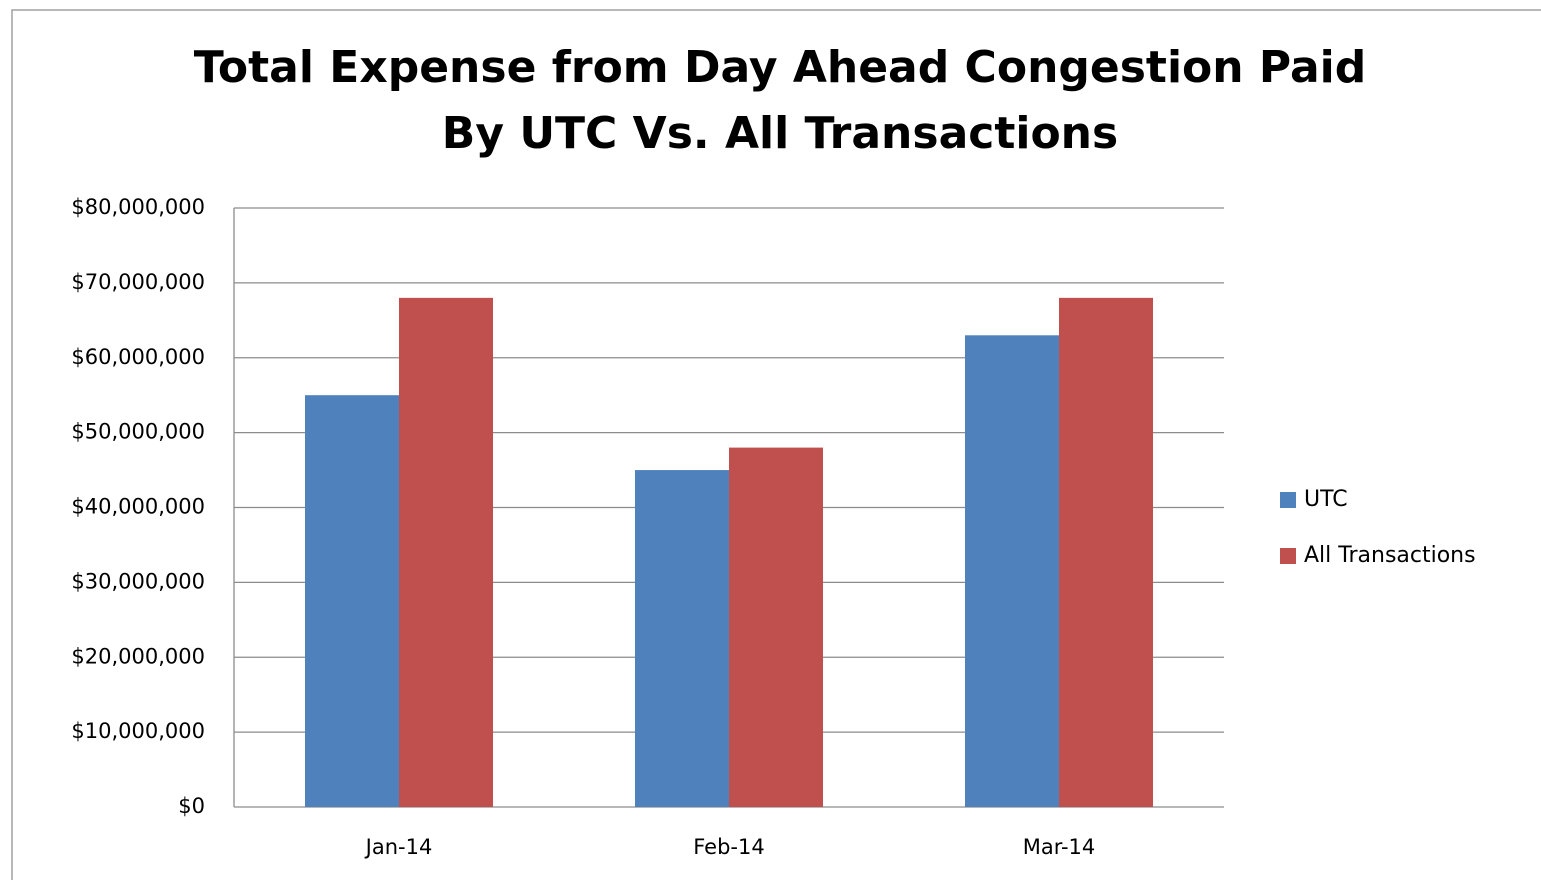 The height and width of the screenshot is (884, 1541). What do you see at coordinates (780, 133) in the screenshot?
I see `chart-title: By UTC Vs. All Transactions` at bounding box center [780, 133].